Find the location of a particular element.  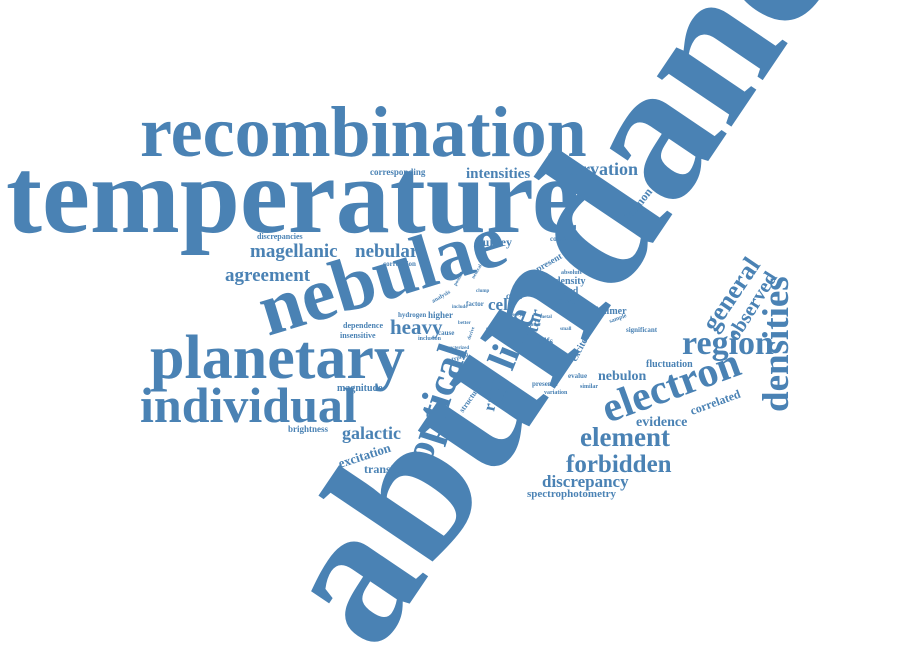

word-temperature: temperature is located at coordinates (293, 196).